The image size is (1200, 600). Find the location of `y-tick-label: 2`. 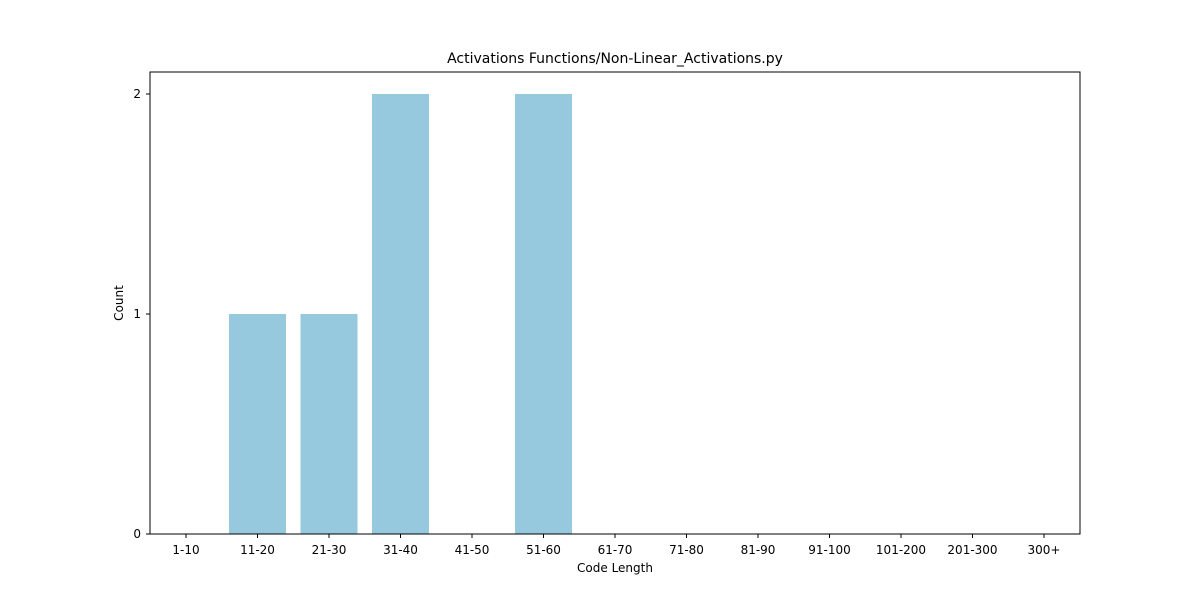

y-tick-label: 2 is located at coordinates (137, 94).